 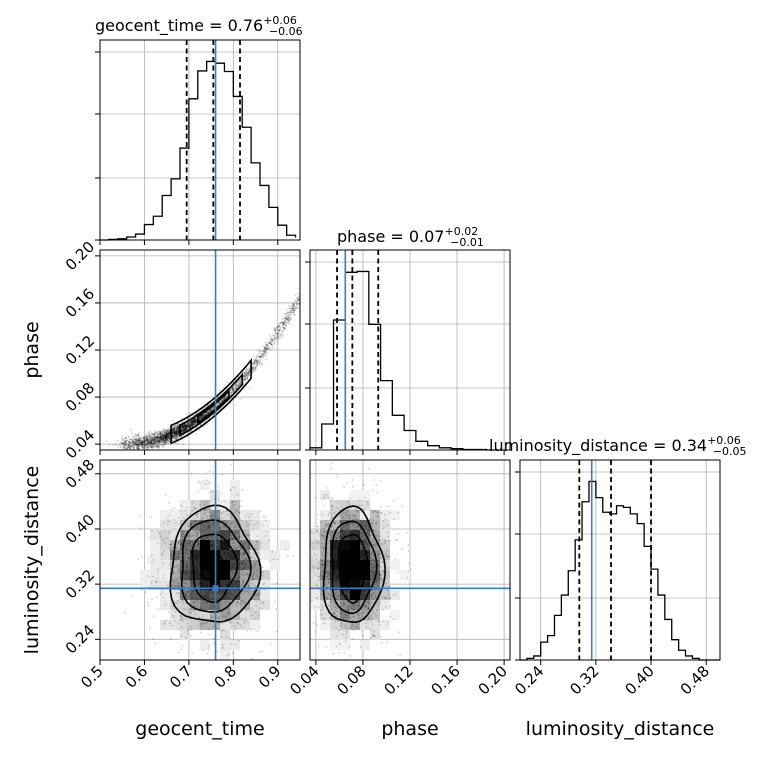 What do you see at coordinates (410, 350) in the screenshot?
I see `grid` at bounding box center [410, 350].